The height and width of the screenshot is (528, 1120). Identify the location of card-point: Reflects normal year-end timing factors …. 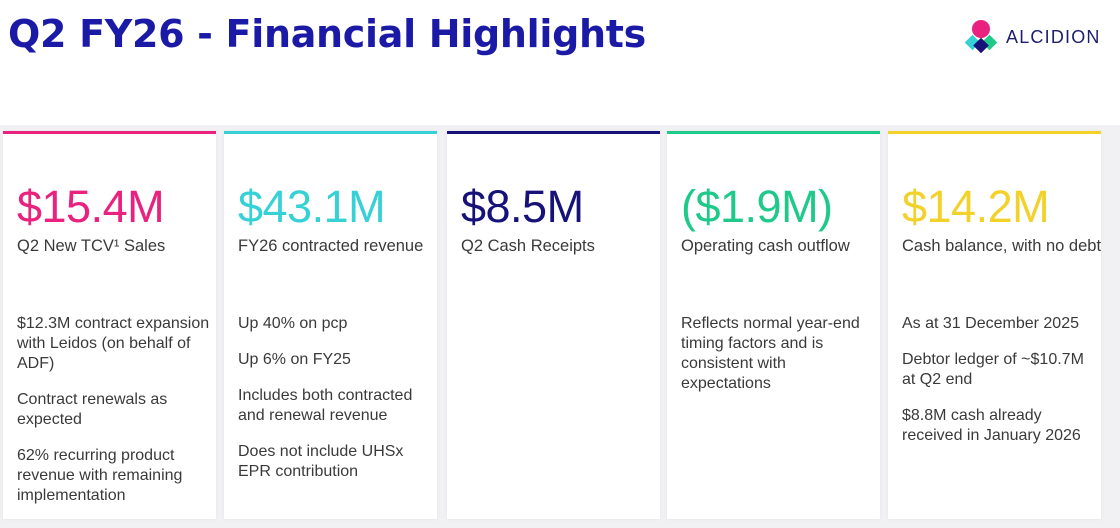
(770, 353).